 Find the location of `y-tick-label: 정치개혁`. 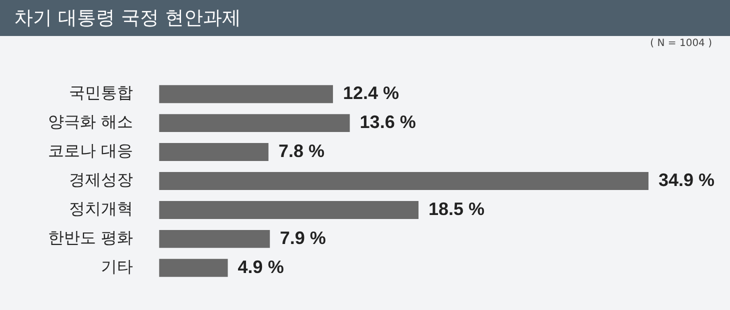

y-tick-label: 정치개혁 is located at coordinates (101, 208).